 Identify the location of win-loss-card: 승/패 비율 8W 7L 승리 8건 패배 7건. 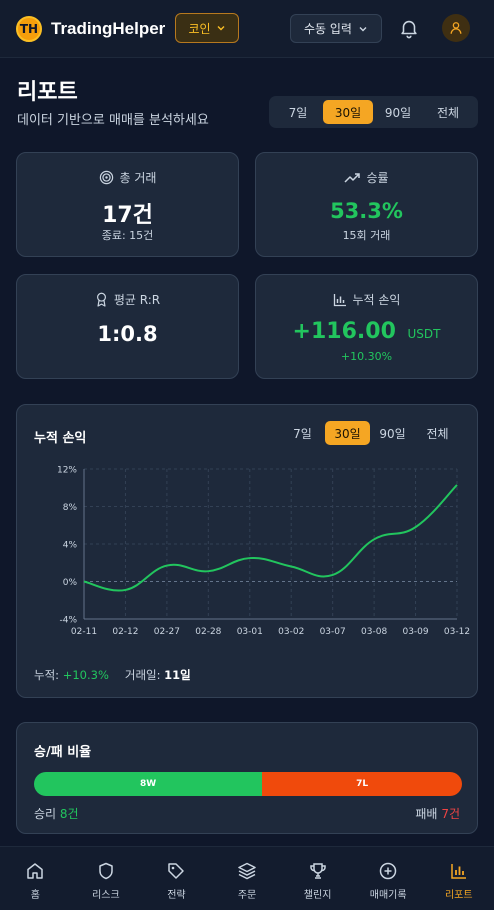
(247, 778).